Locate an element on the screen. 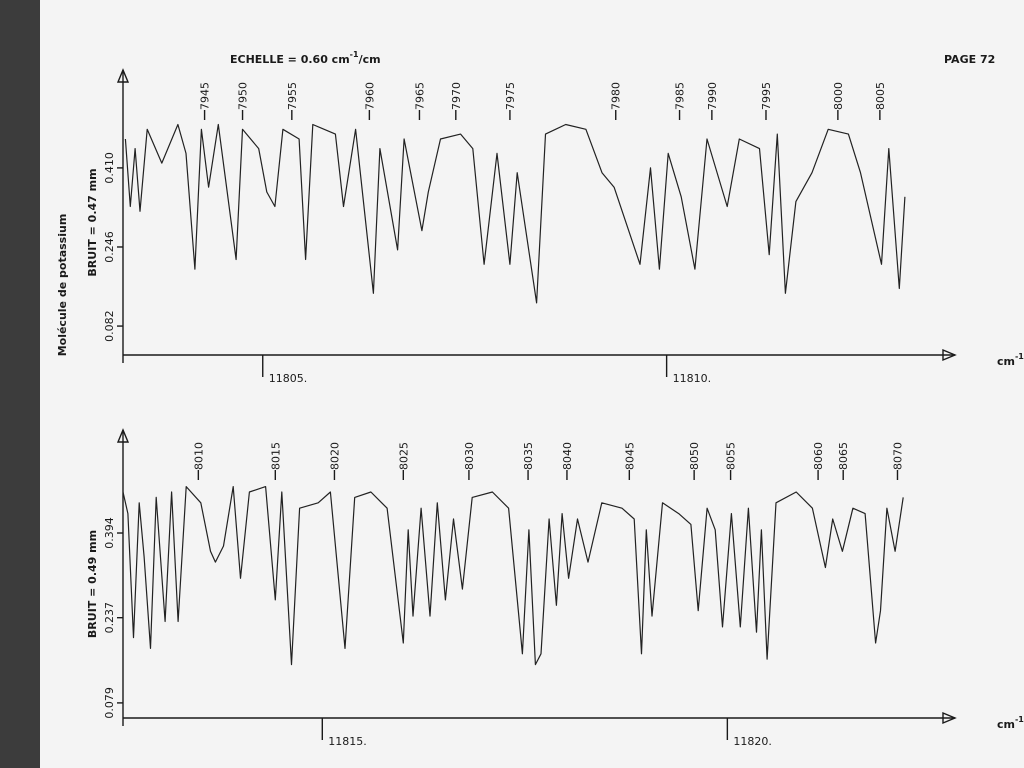 The height and width of the screenshot is (768, 1024). line-id: 8060 is located at coordinates (818, 456).